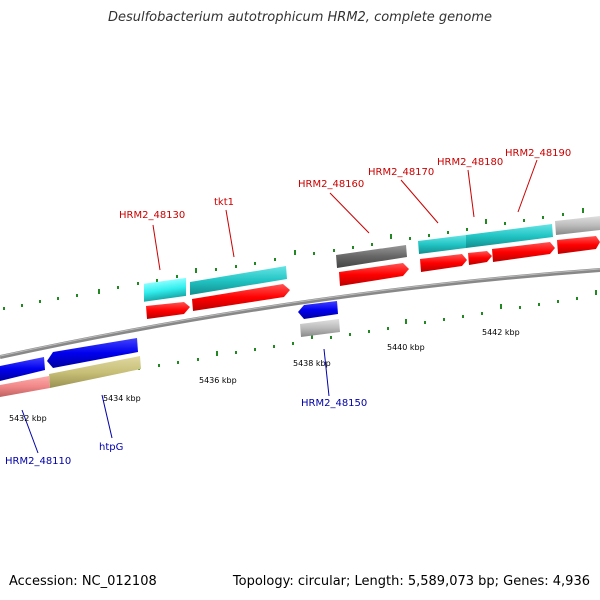 The image size is (600, 600). What do you see at coordinates (238, 280) in the screenshot?
I see `gene-tkt1` at bounding box center [238, 280].